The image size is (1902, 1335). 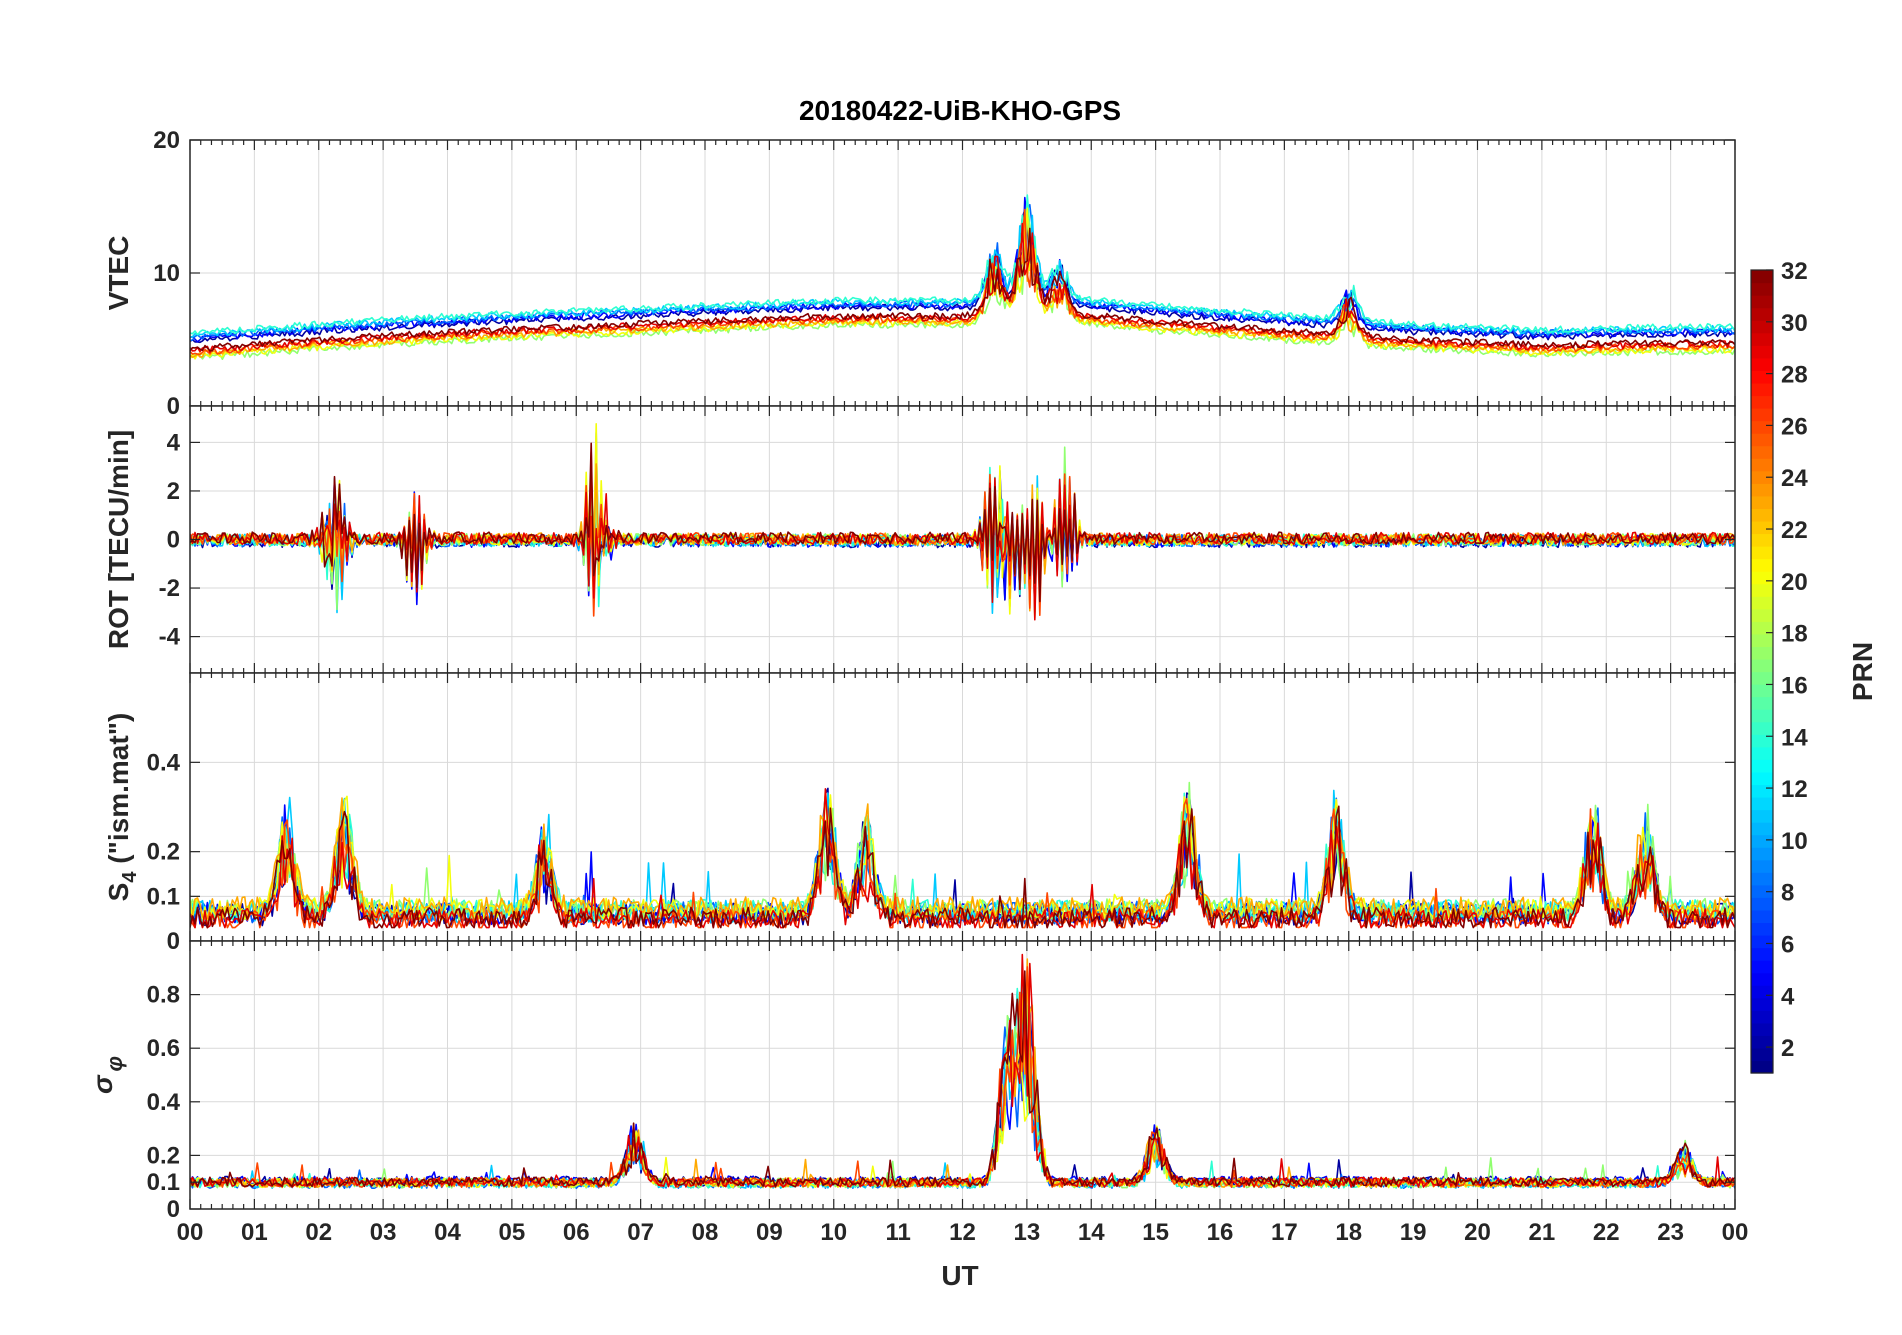 I want to click on x-tick-label: 16, so click(x=1220, y=1232).